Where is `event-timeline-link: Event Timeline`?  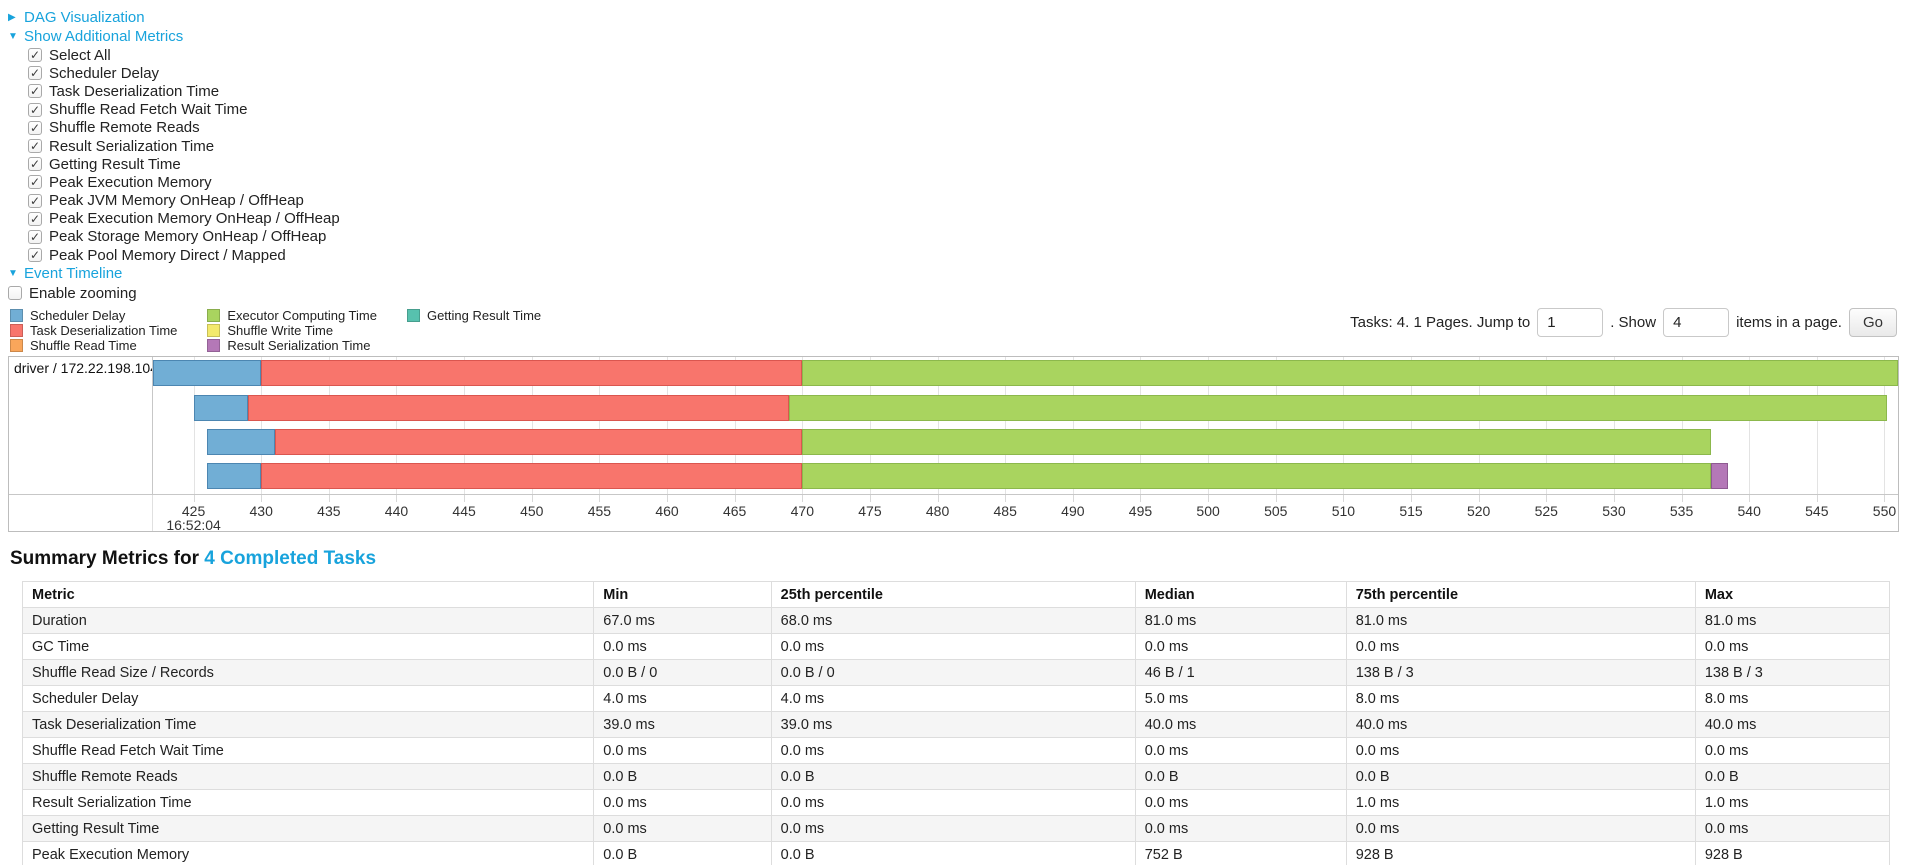
event-timeline-link: Event Timeline is located at coordinates (73, 274).